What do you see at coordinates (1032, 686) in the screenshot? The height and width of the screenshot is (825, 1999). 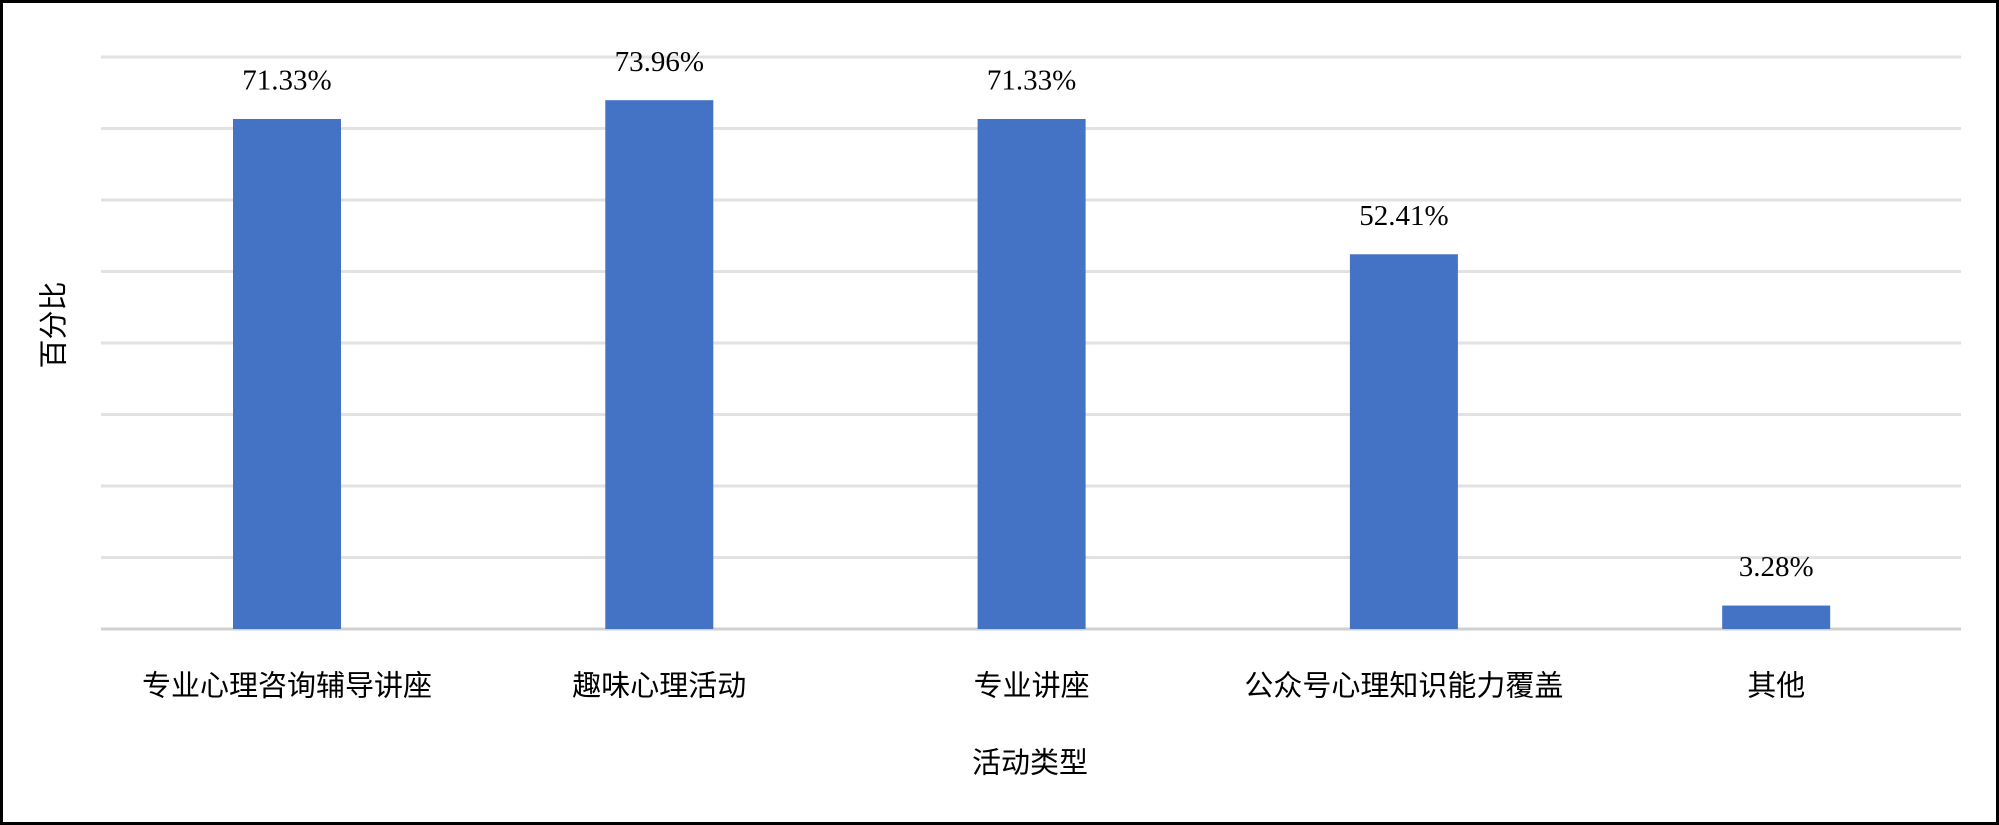 I see `x-tick-label: 专业讲座` at bounding box center [1032, 686].